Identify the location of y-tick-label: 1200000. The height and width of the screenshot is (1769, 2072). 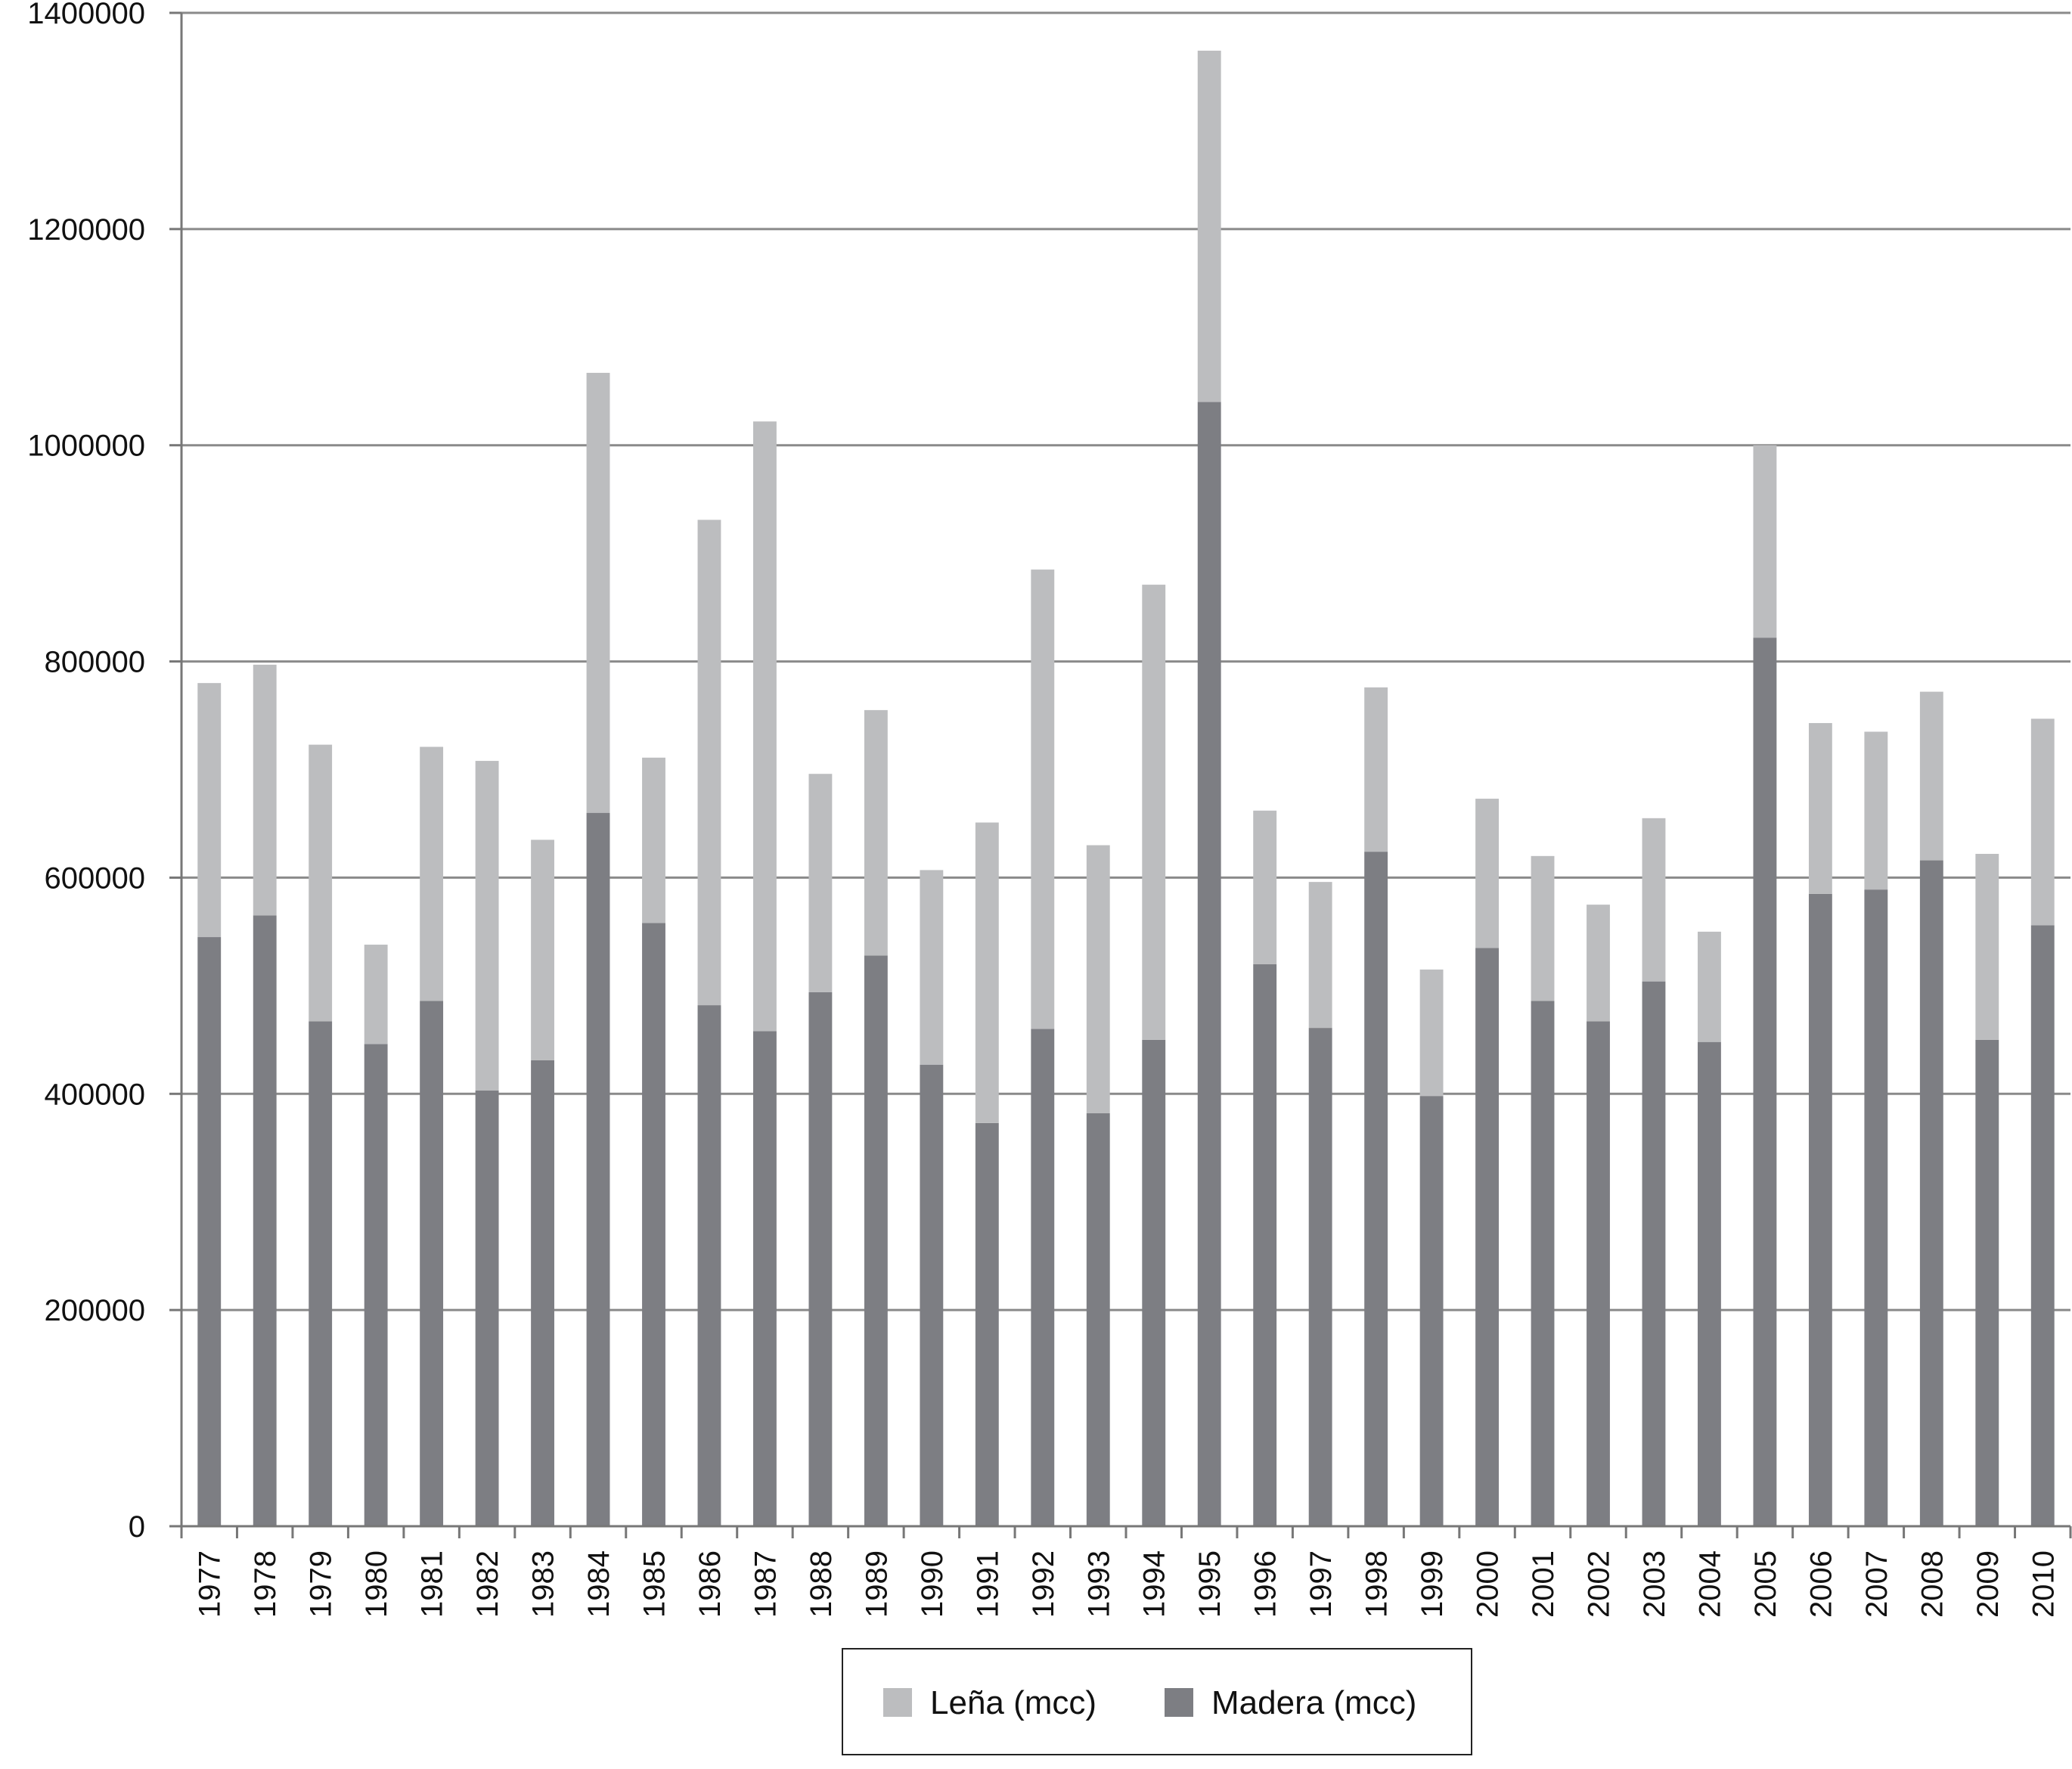
(86, 230).